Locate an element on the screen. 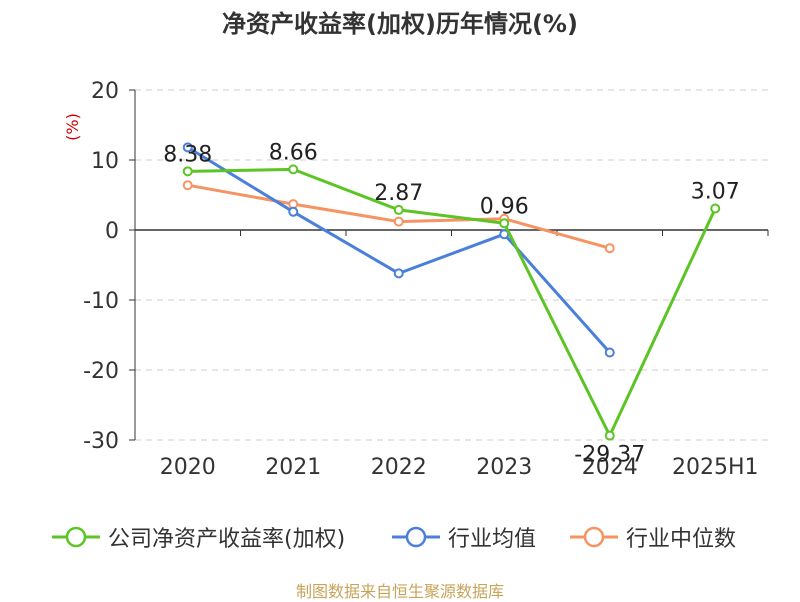  y-tick-label: -10 is located at coordinates (101, 301).